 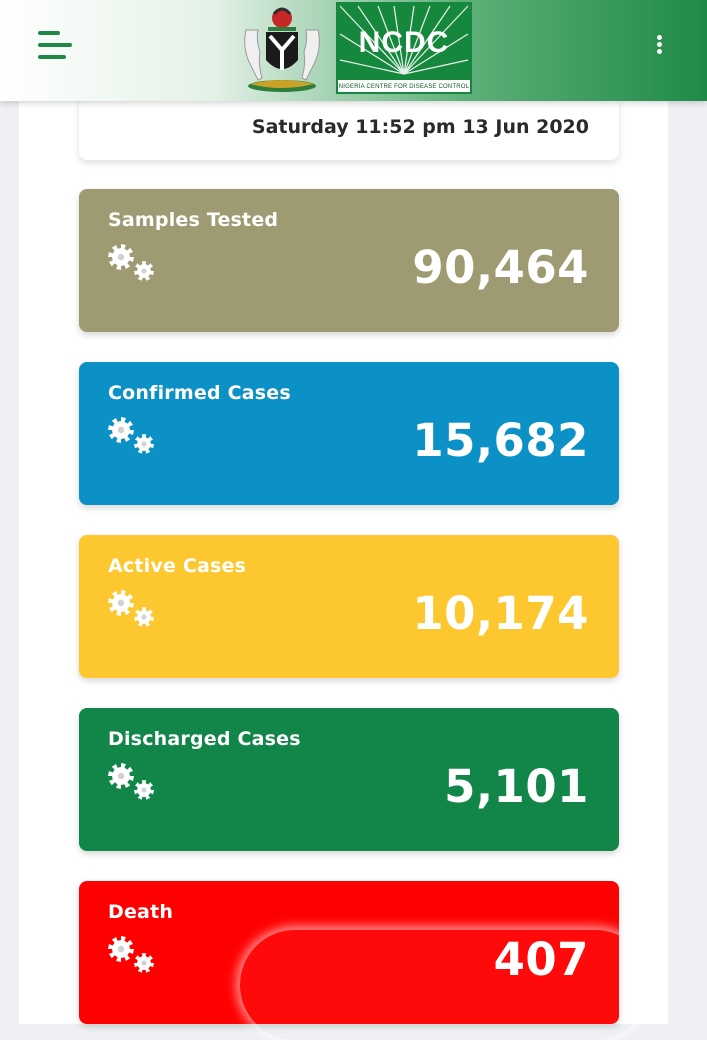 I want to click on stat-value: 15,682, so click(x=500, y=440).